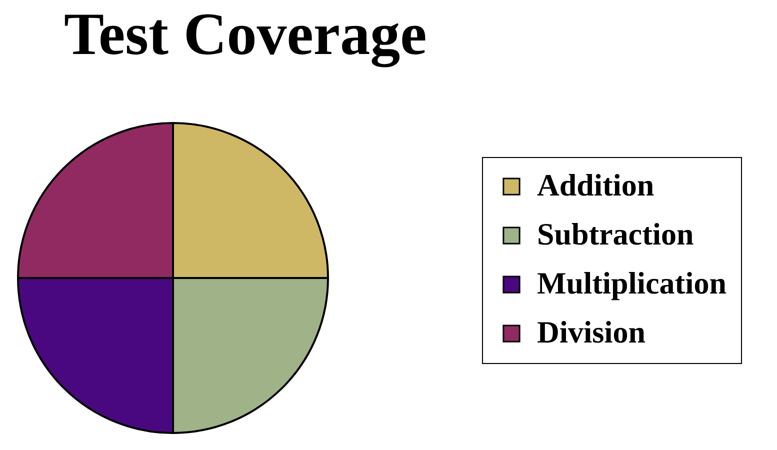  What do you see at coordinates (591, 332) in the screenshot?
I see `legend-label: Division` at bounding box center [591, 332].